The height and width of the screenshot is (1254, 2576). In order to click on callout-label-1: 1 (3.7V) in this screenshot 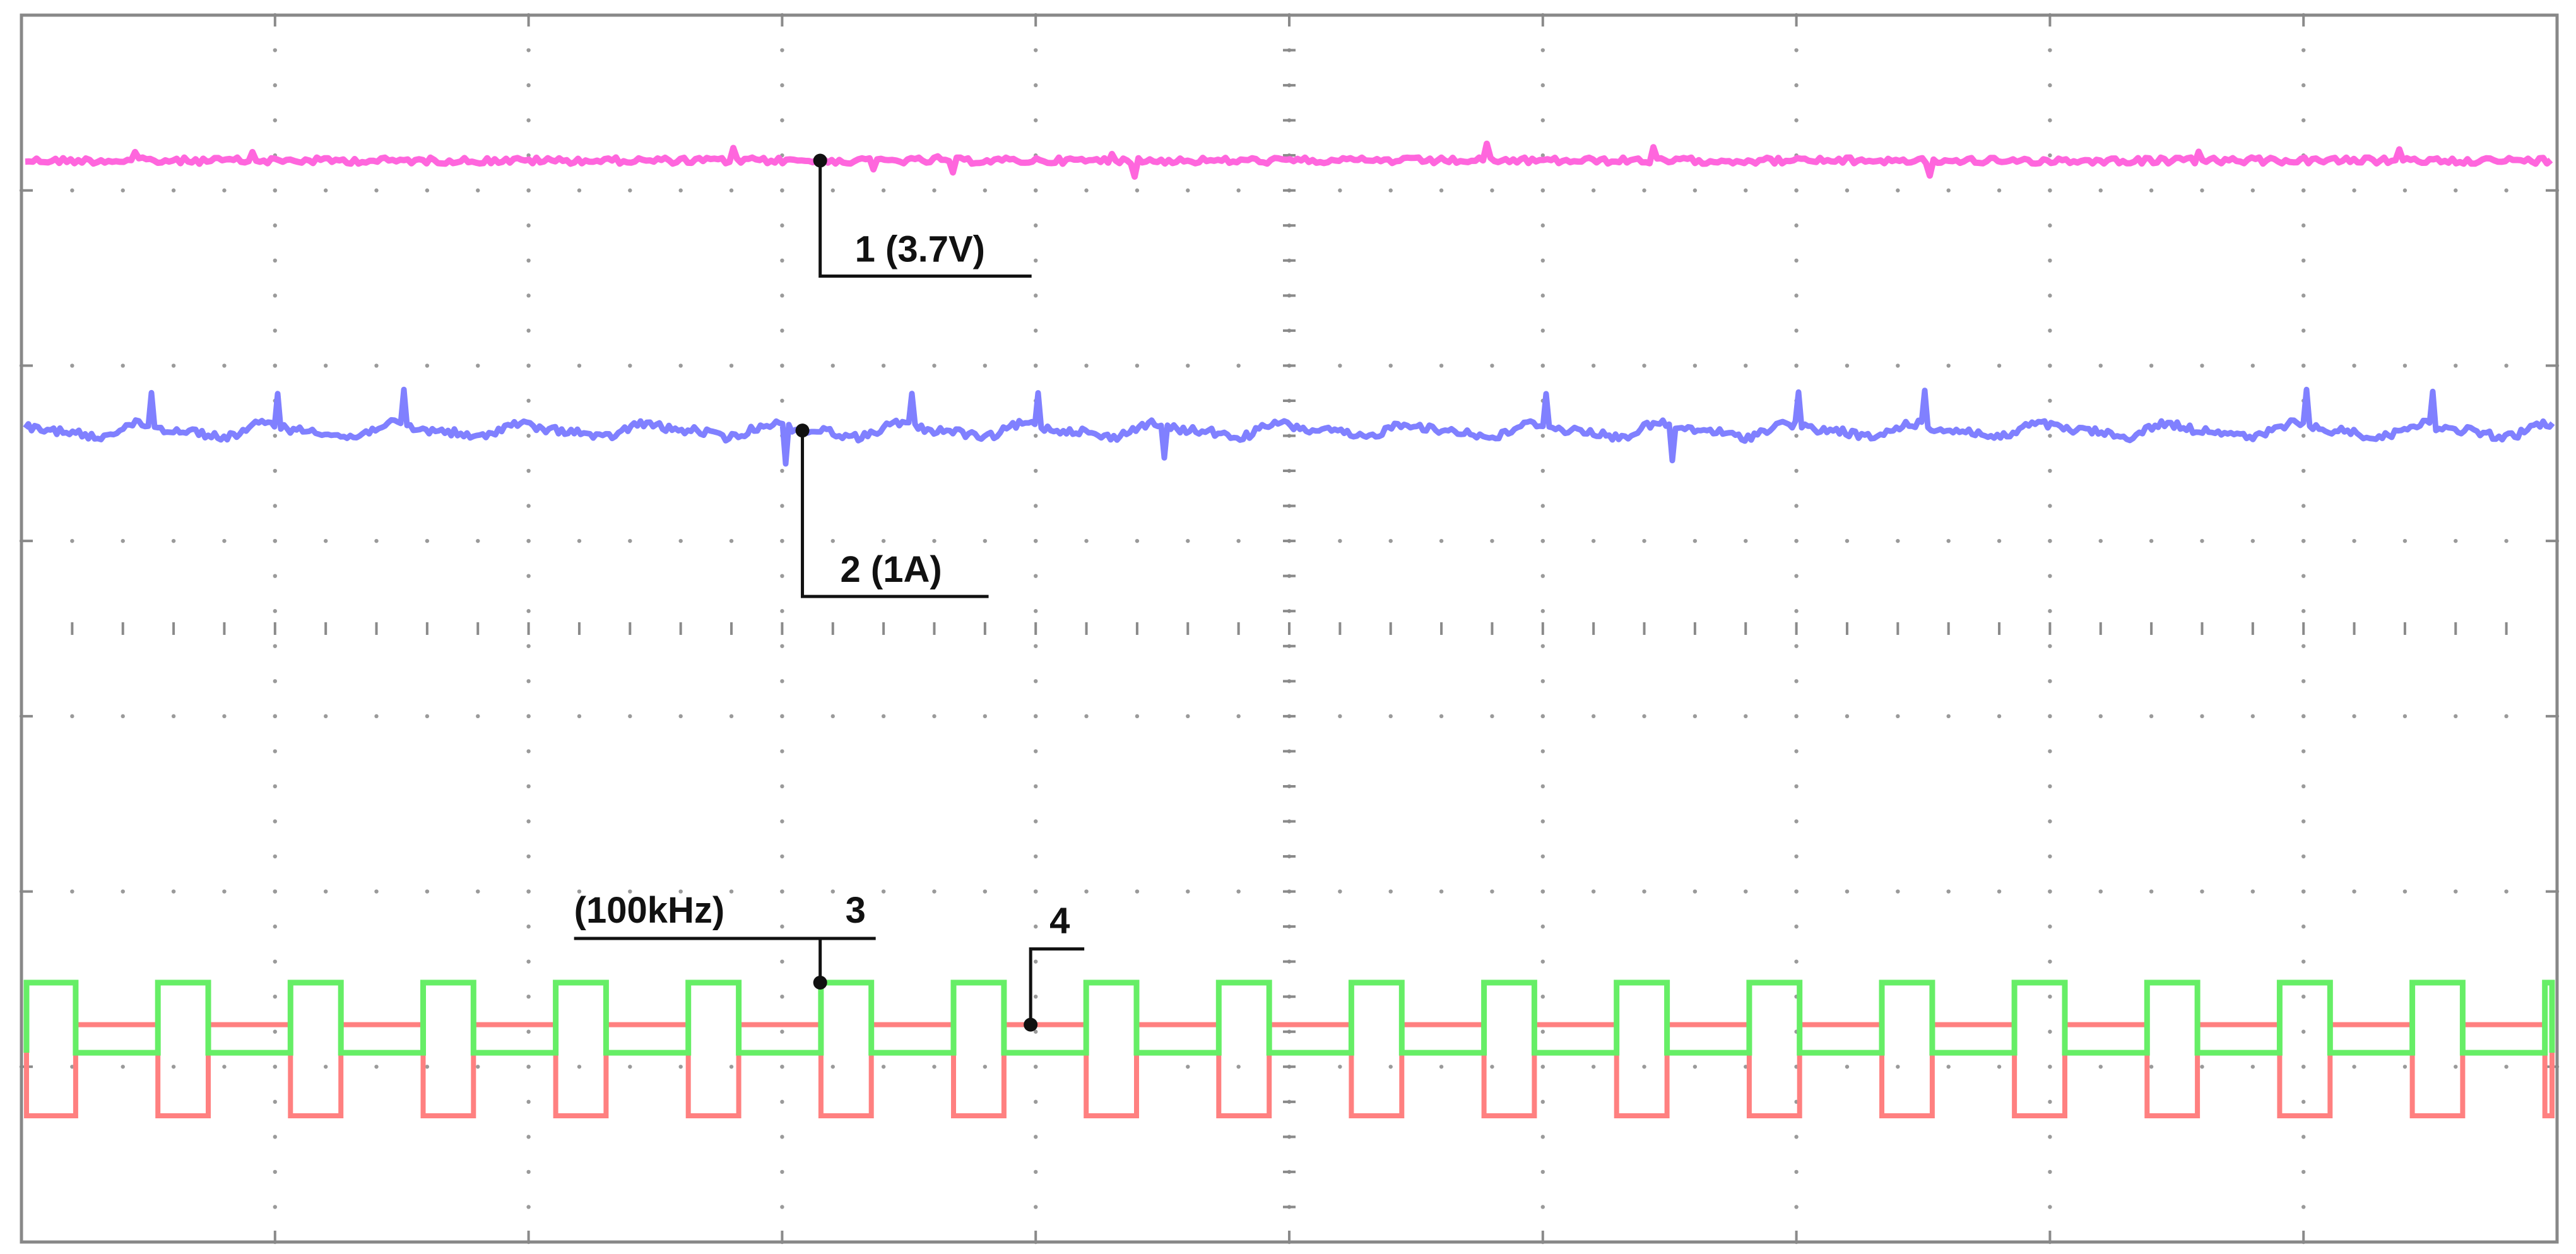, I will do `click(920, 250)`.